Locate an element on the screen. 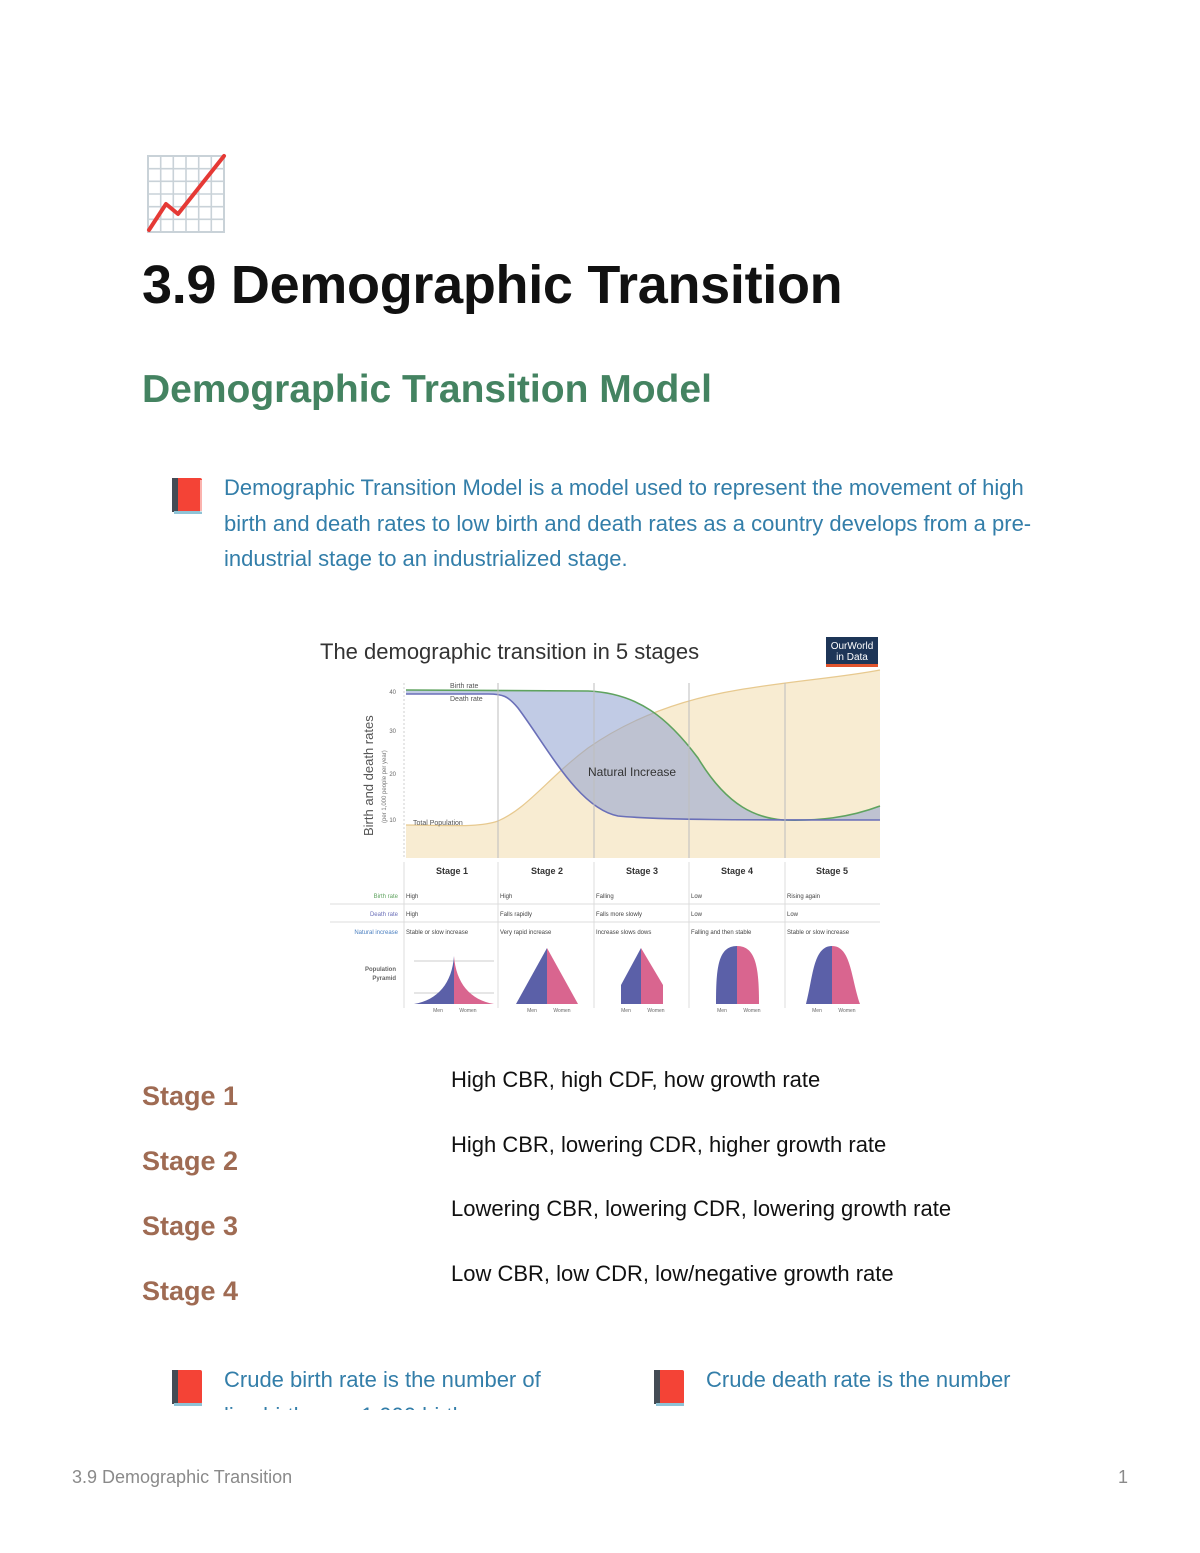 The image size is (1200, 1553). svg-text: OurWorld is located at coordinates (852, 646).